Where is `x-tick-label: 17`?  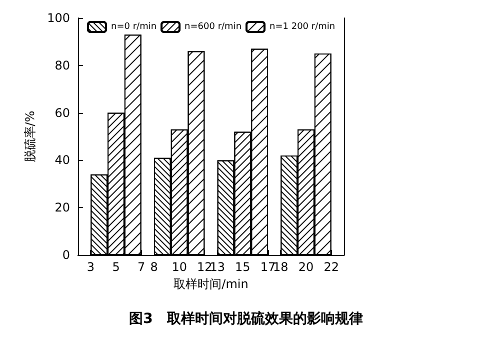
x-tick-label: 17 is located at coordinates (268, 267).